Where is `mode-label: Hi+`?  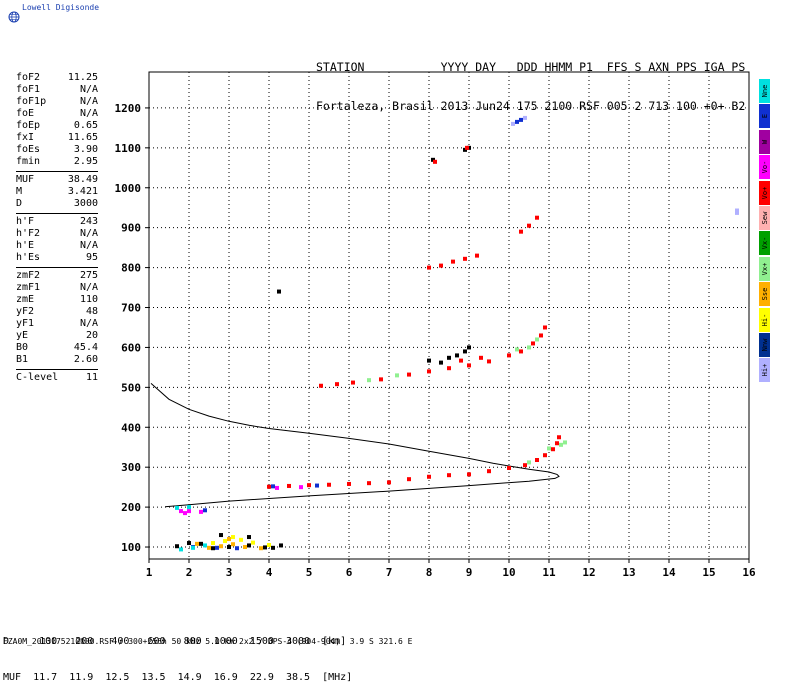
mode-label: Hi+ is located at coordinates (764, 370).